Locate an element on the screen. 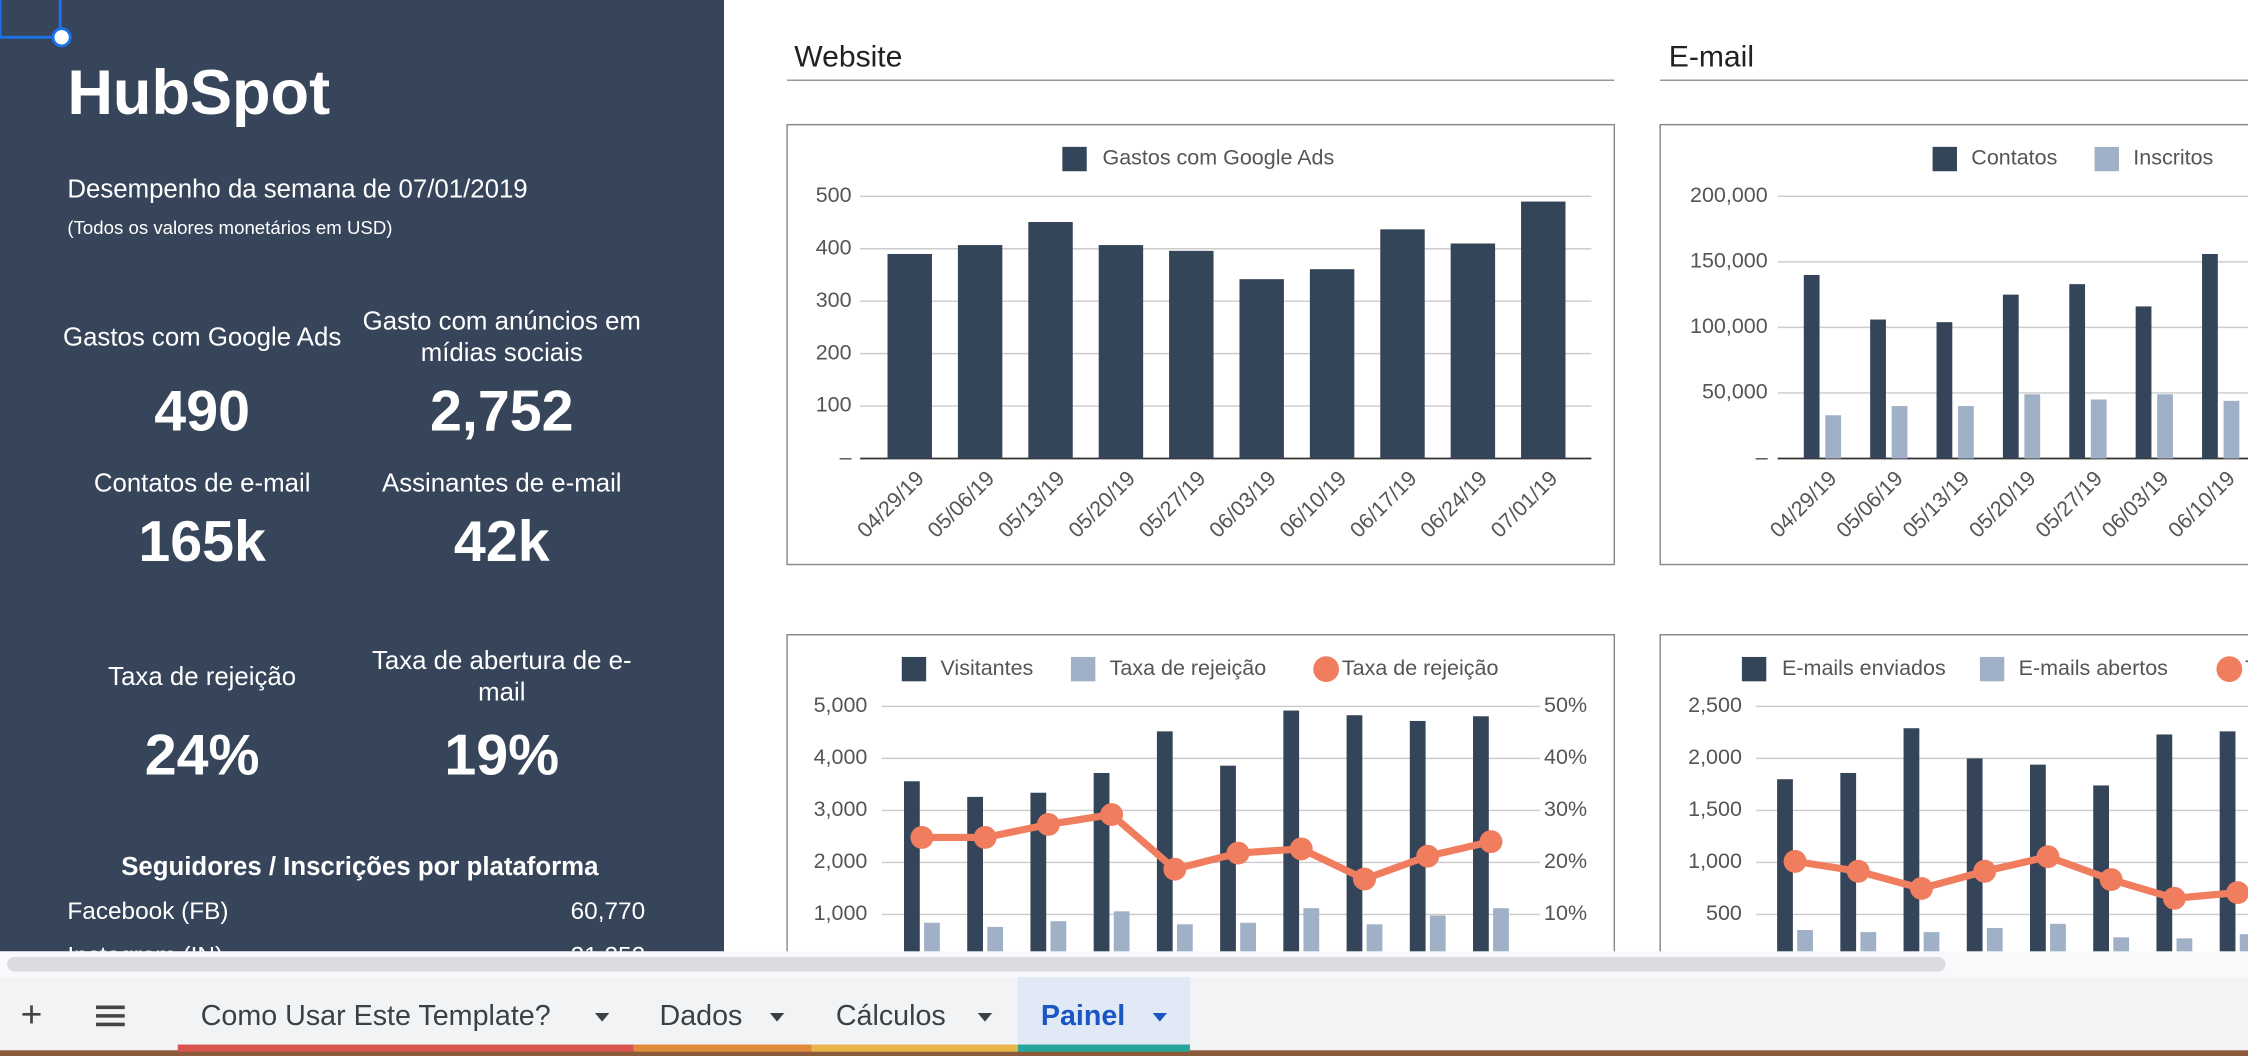 The width and height of the screenshot is (2248, 1061). sheet-tab: Dados is located at coordinates (722, 1026).